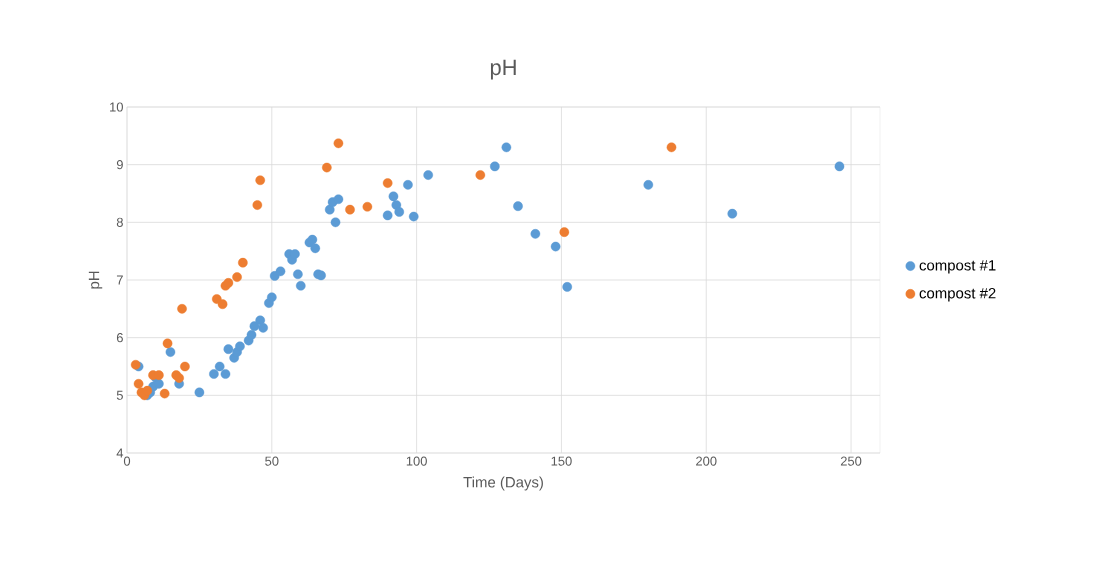 The height and width of the screenshot is (563, 1110). I want to click on x-tick-label: 100, so click(416, 461).